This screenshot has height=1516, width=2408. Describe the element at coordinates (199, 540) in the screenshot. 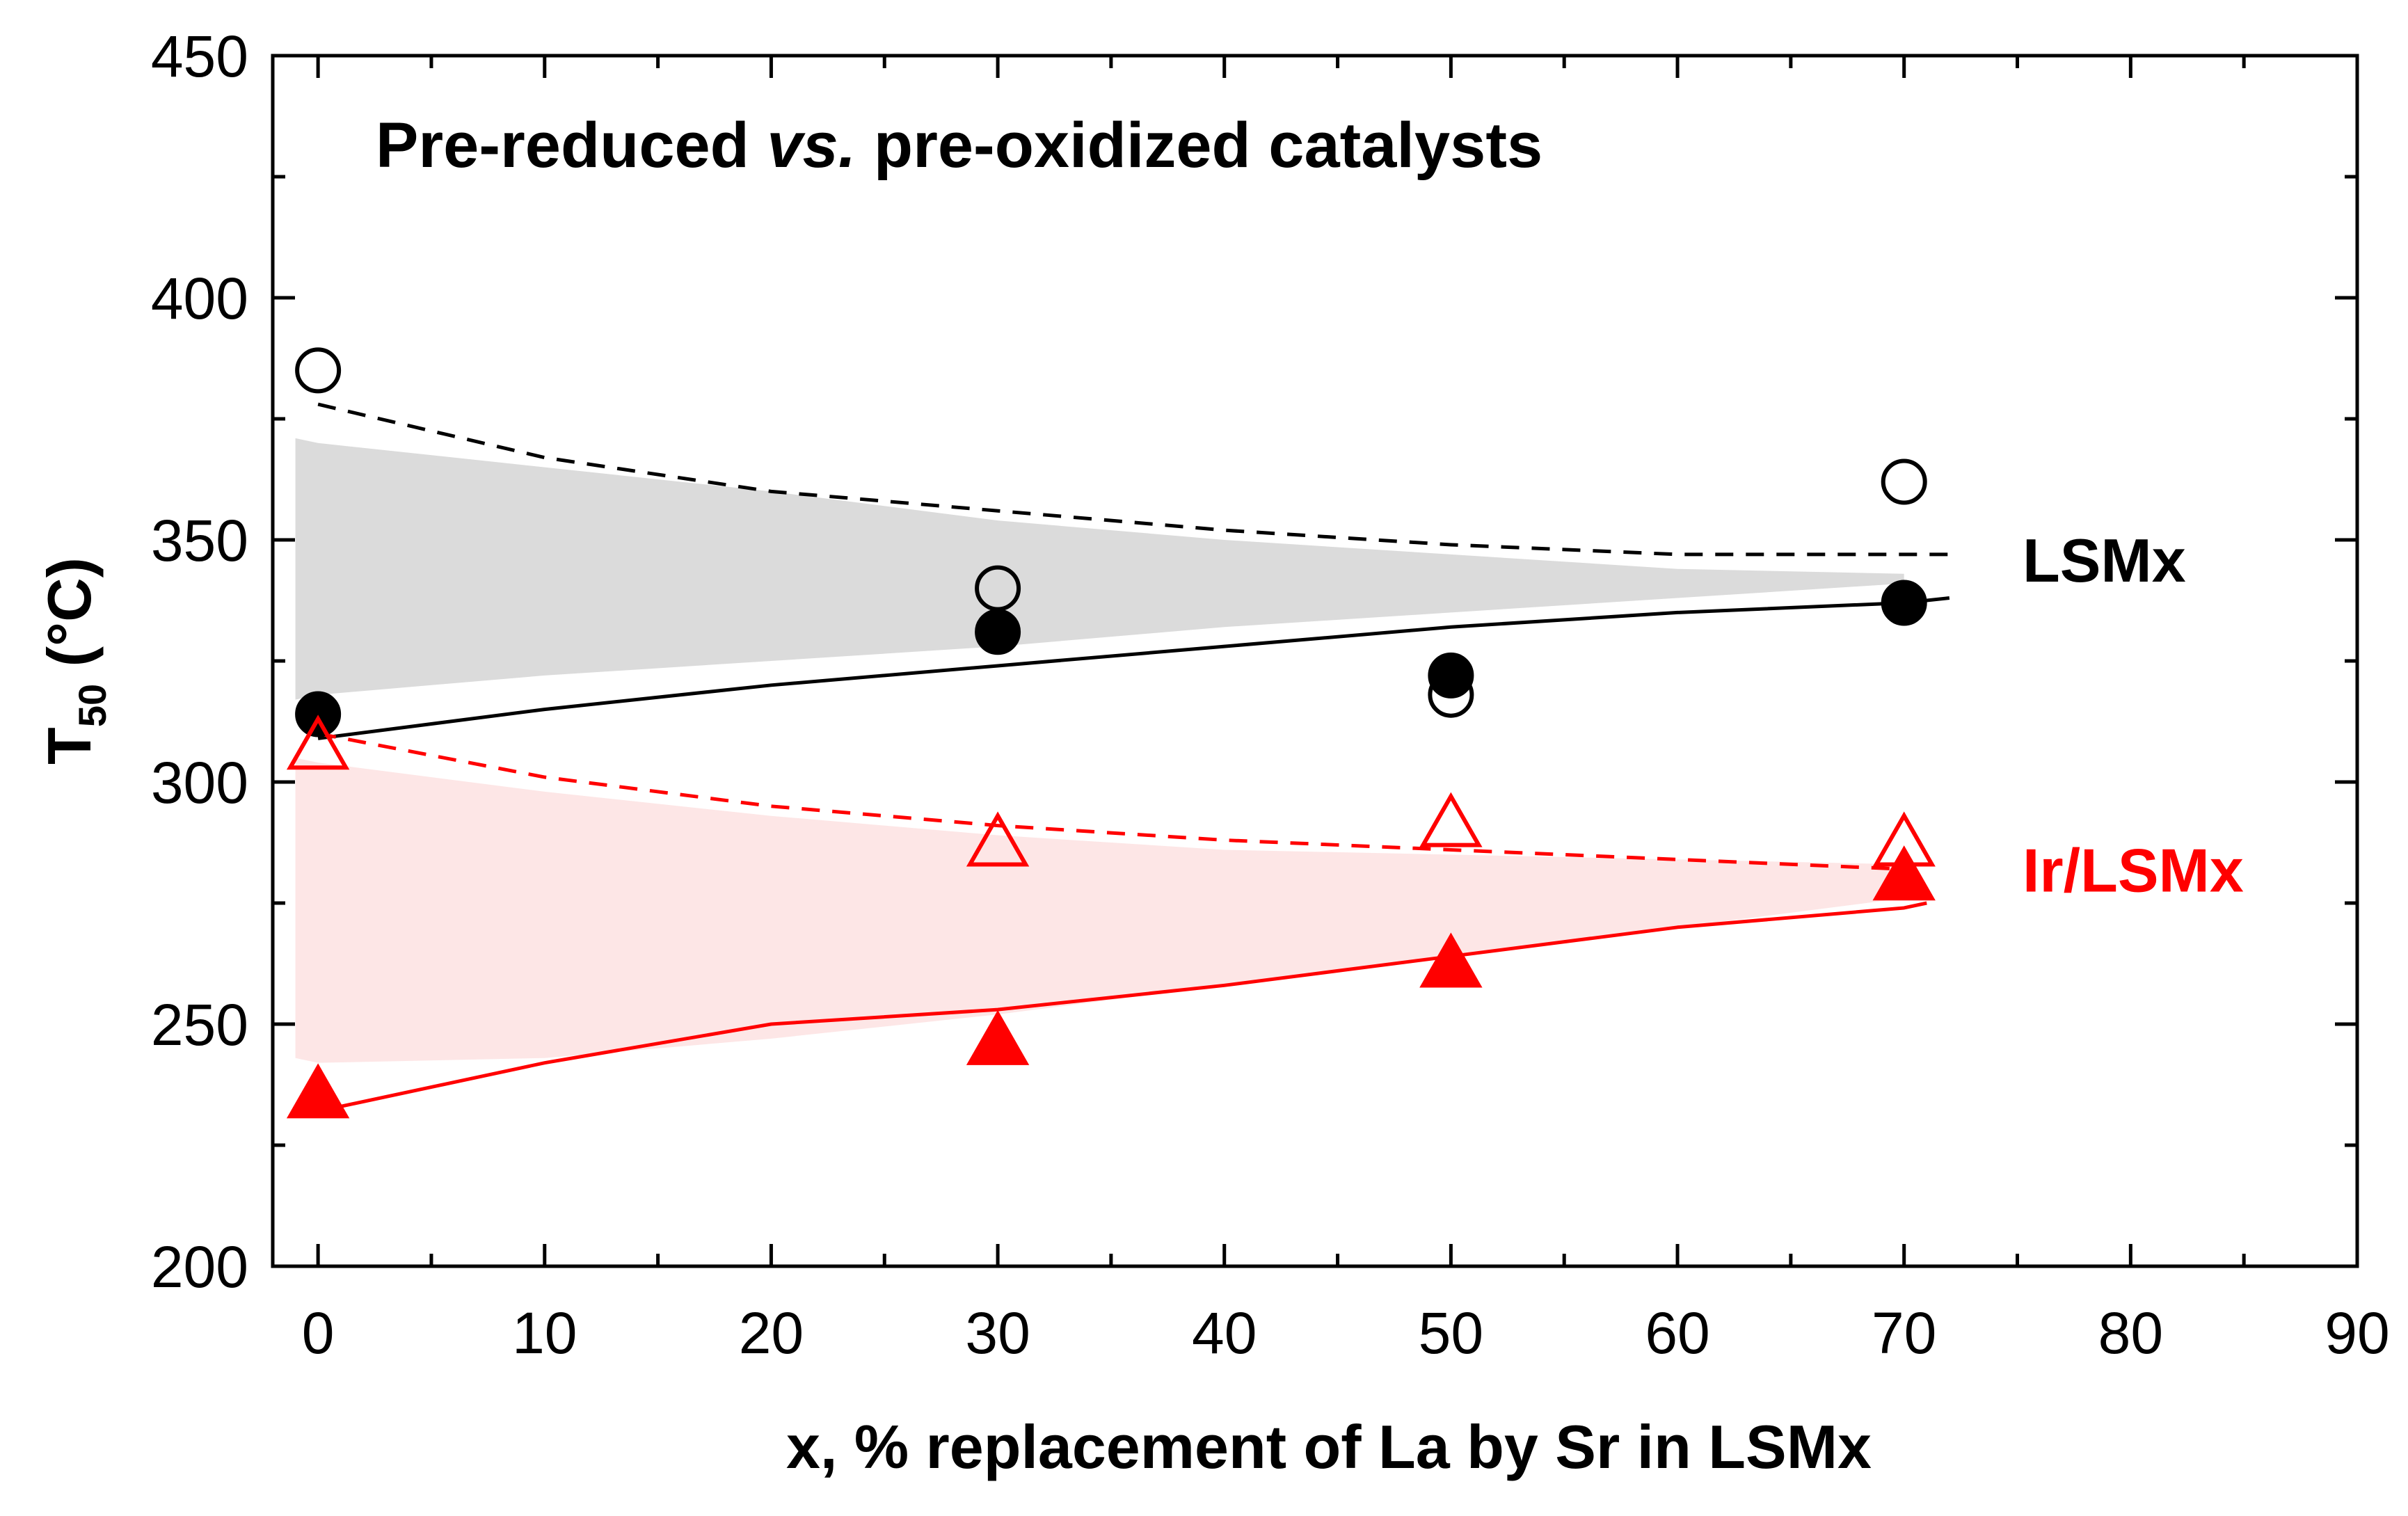

I see `y-tick-label: 350` at that location.